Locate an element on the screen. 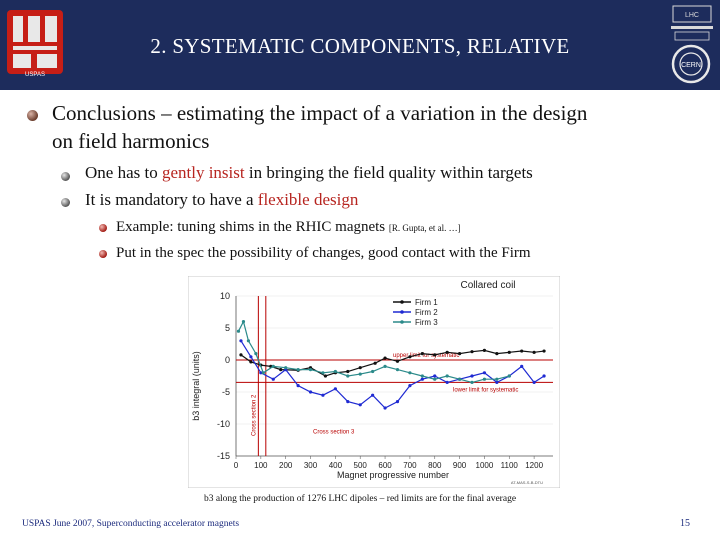  series-line is located at coordinates (392, 363).